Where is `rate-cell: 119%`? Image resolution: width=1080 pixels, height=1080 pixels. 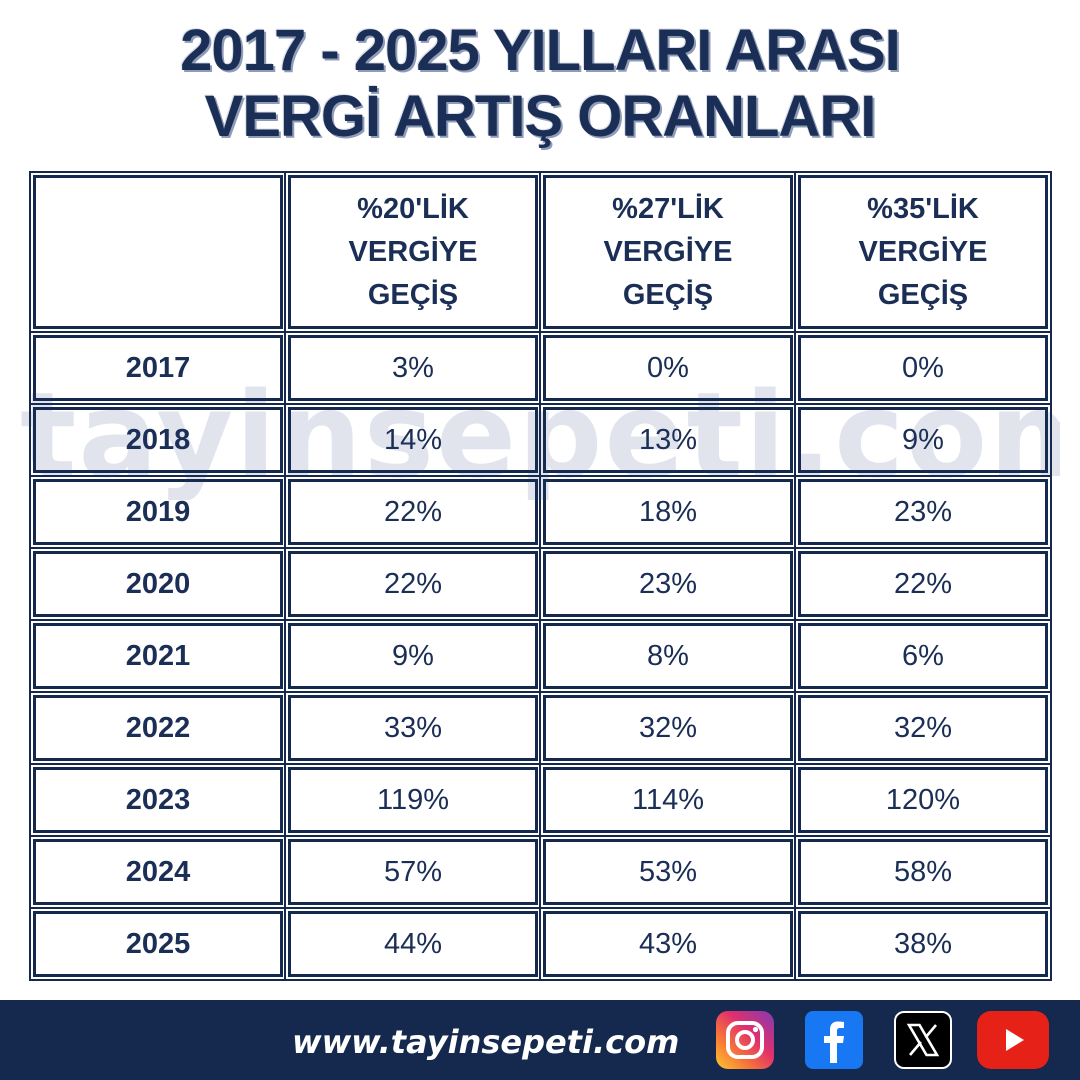
rate-cell: 119% is located at coordinates (413, 800).